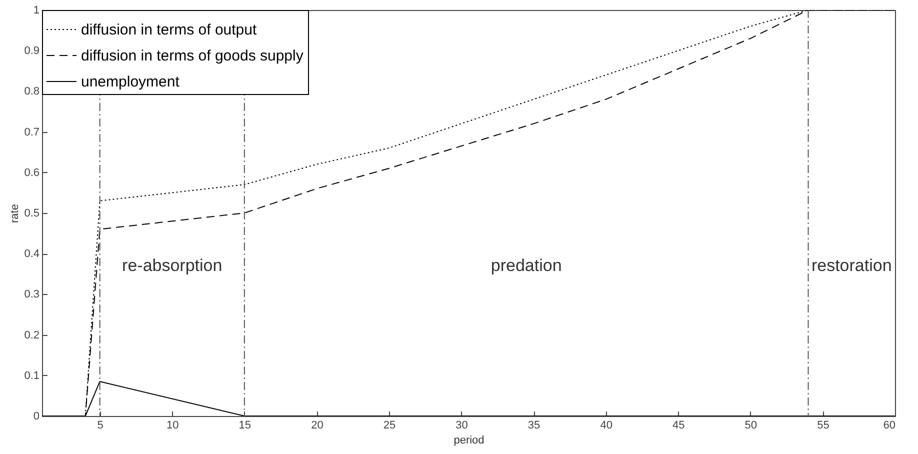  I want to click on x-tick-label: 40, so click(606, 426).